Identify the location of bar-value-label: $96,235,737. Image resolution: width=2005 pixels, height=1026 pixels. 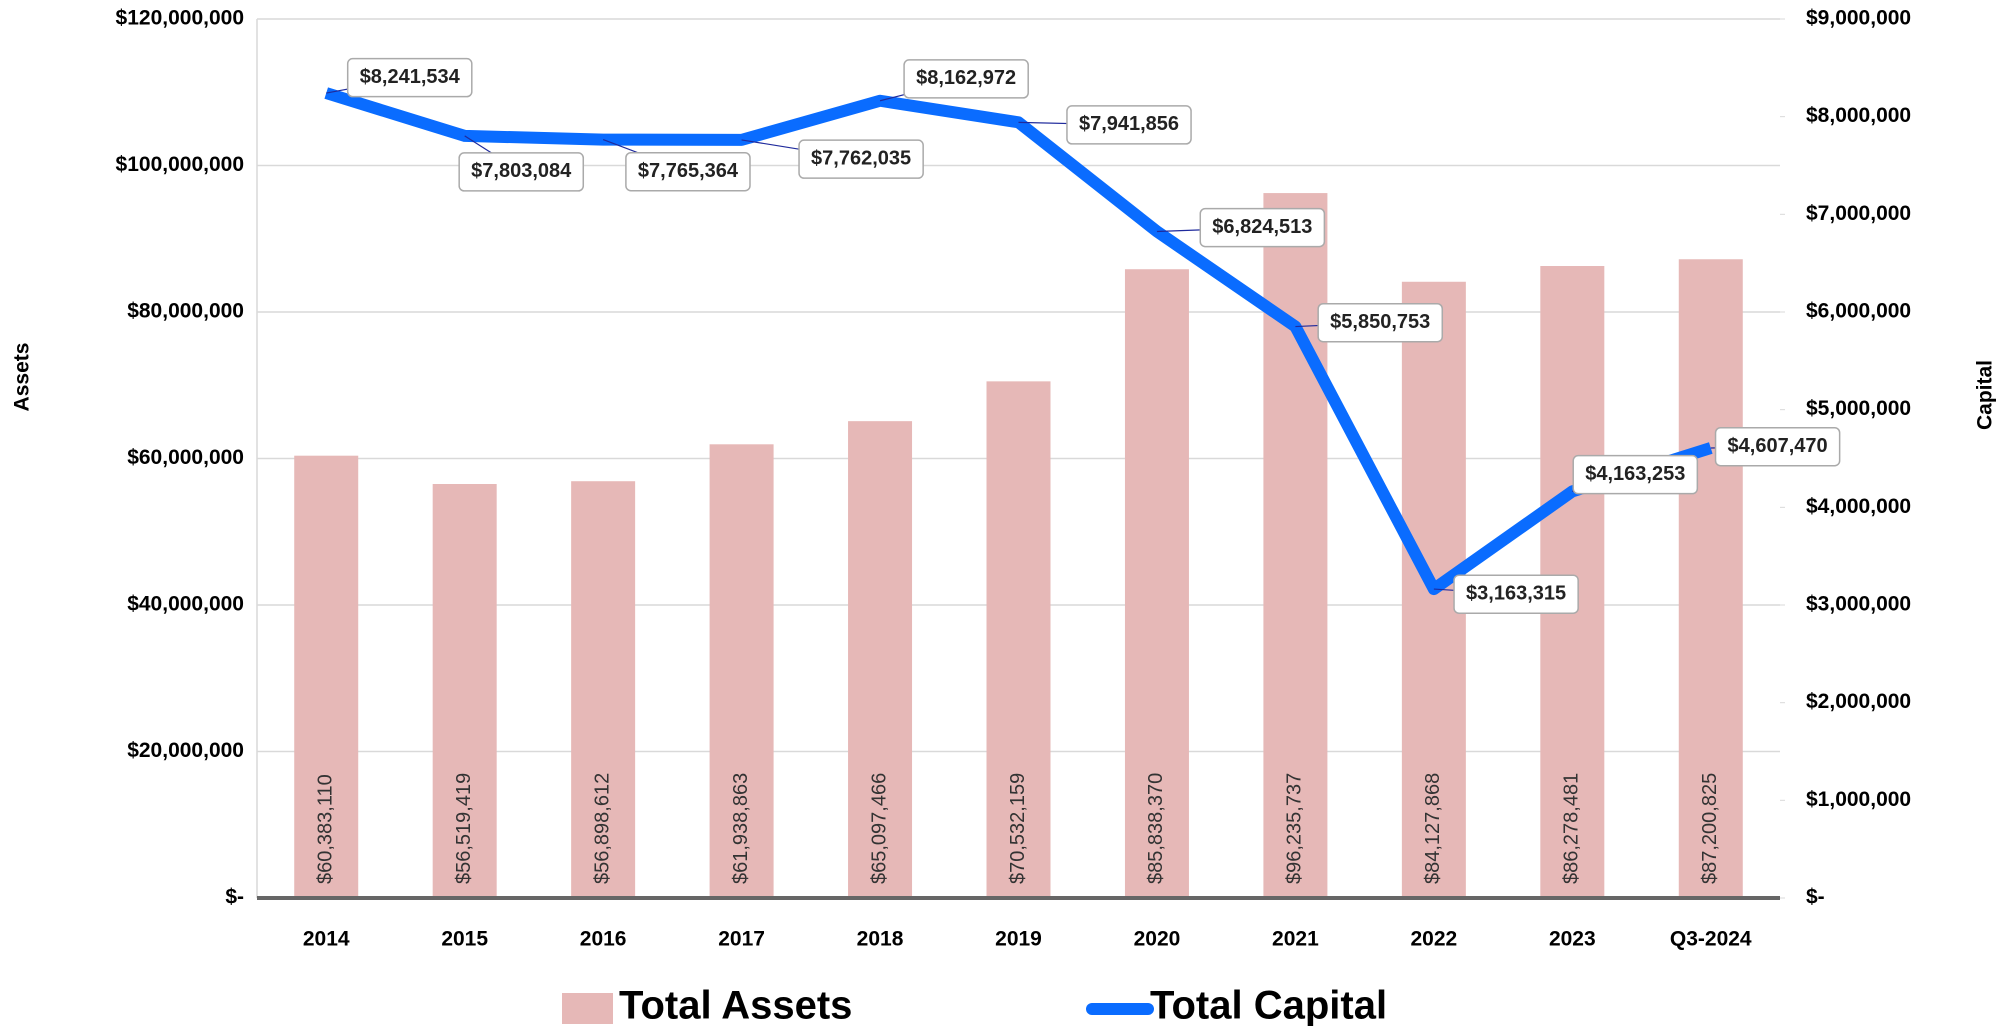
(1295, 828).